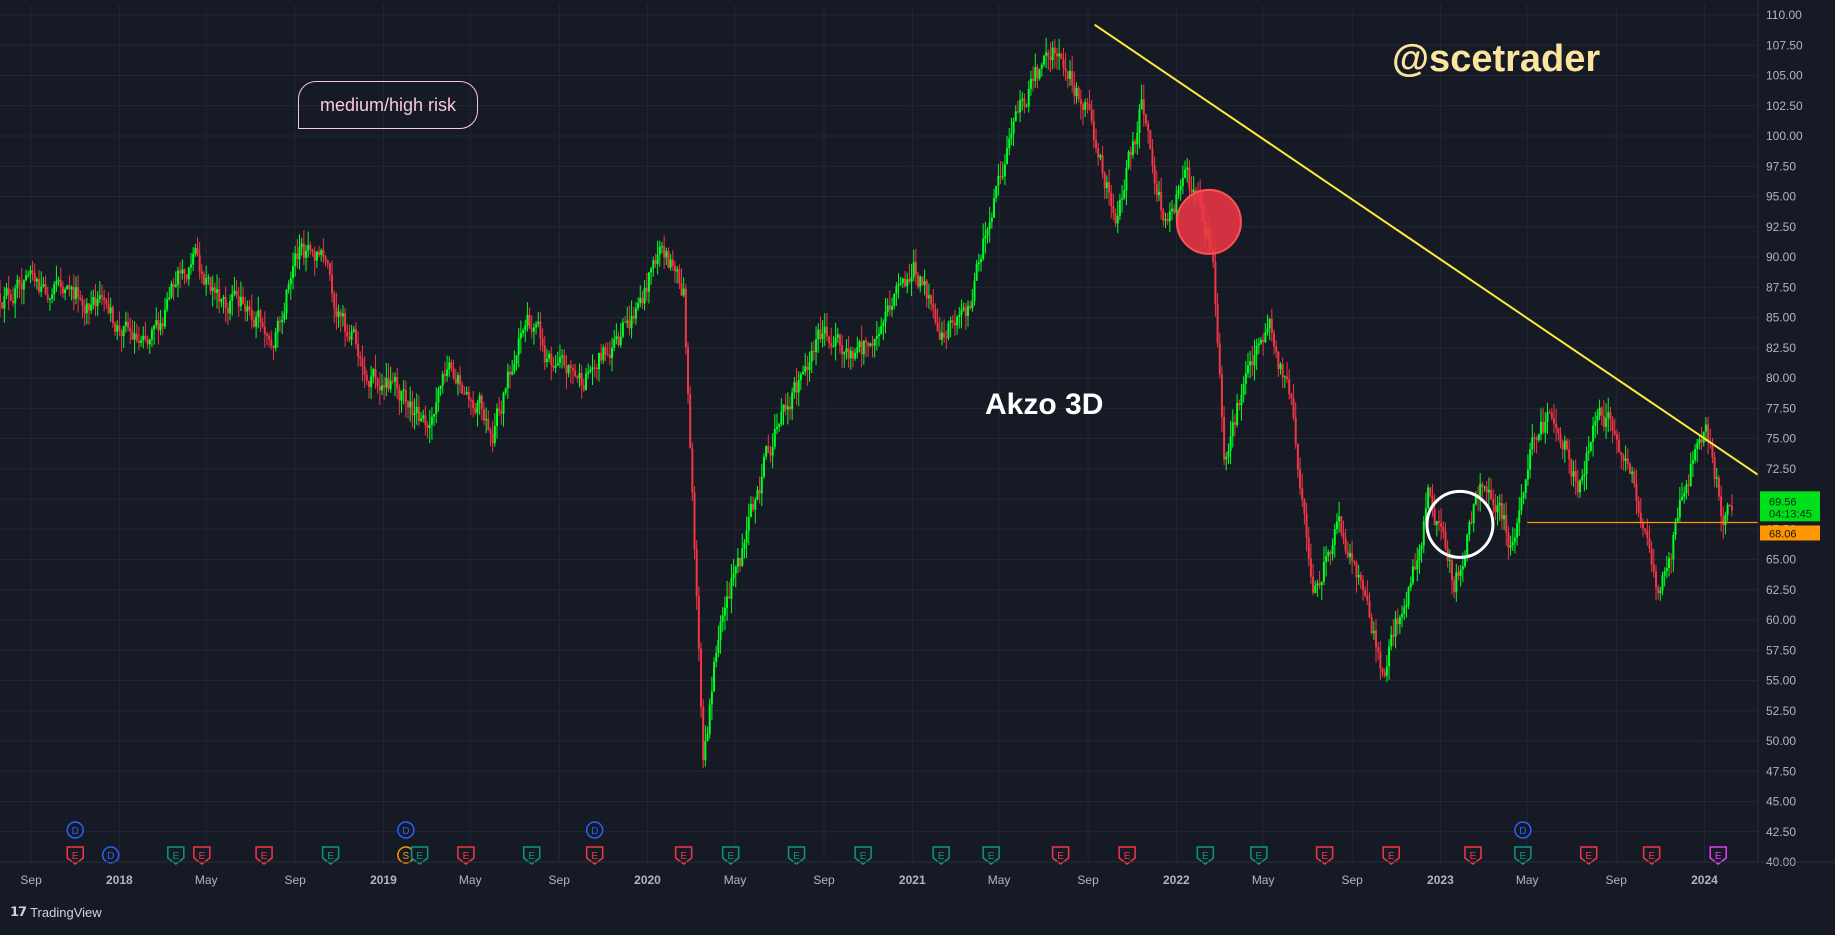  I want to click on tradingview-brand: TradingView, so click(66, 912).